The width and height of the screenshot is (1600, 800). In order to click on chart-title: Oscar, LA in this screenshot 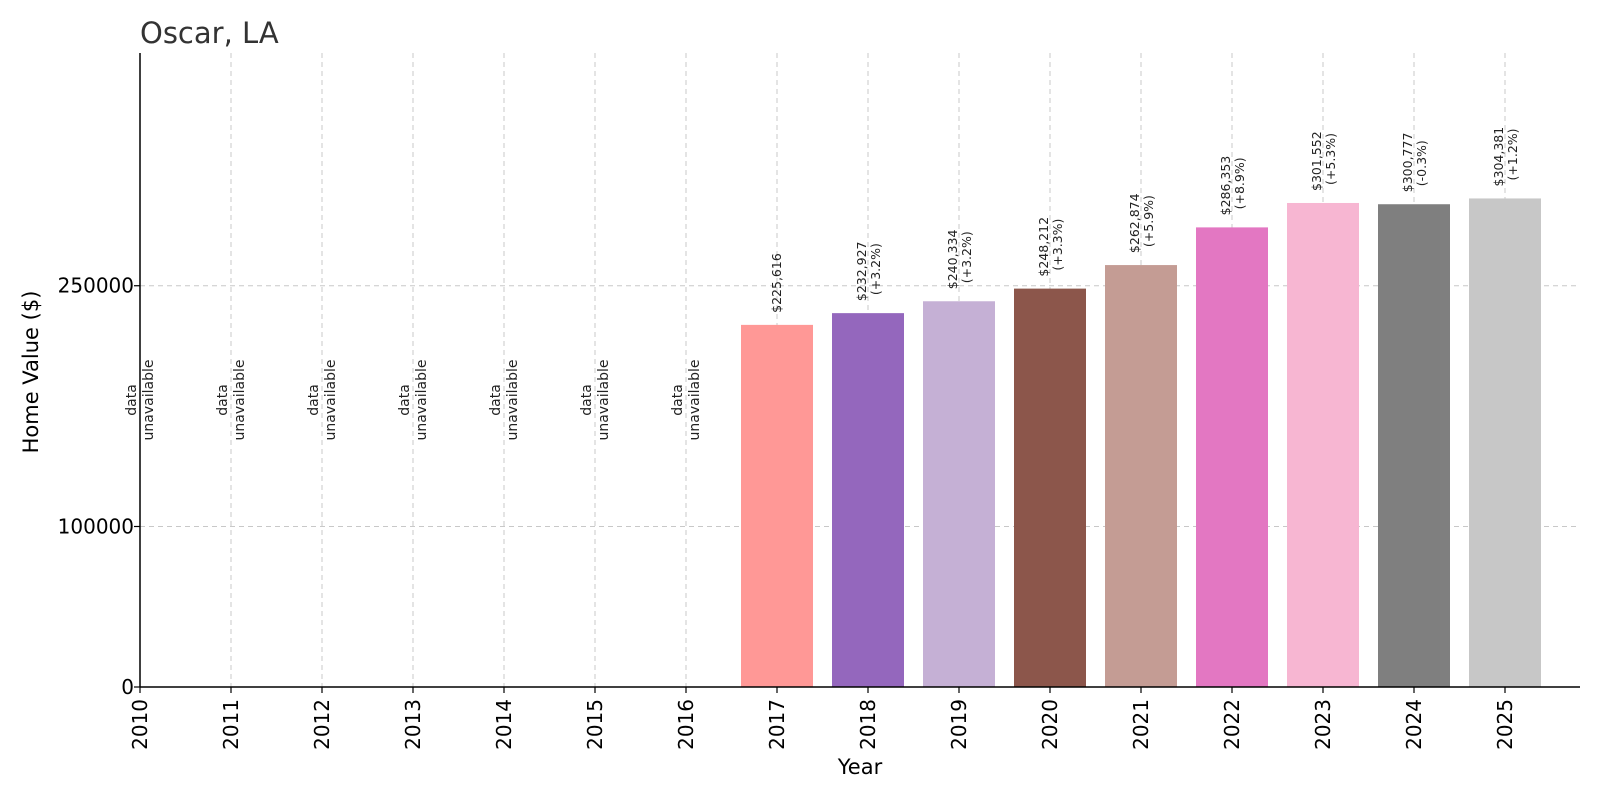, I will do `click(209, 33)`.